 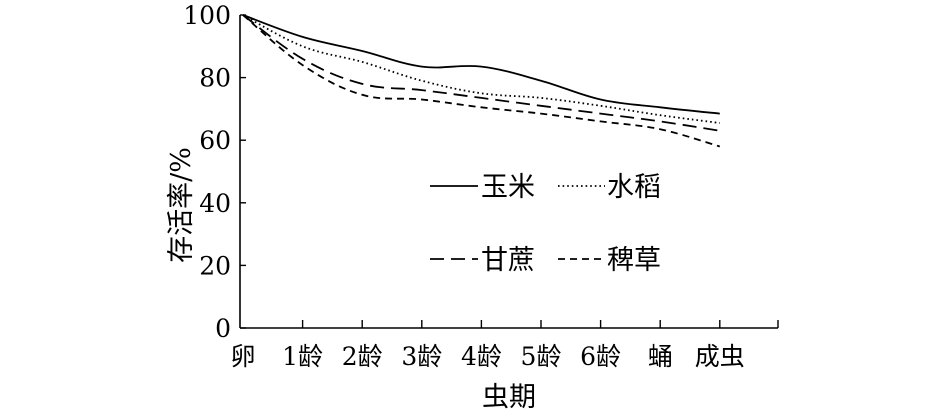 What do you see at coordinates (242, 356) in the screenshot?
I see `x-tick-label: 卵` at bounding box center [242, 356].